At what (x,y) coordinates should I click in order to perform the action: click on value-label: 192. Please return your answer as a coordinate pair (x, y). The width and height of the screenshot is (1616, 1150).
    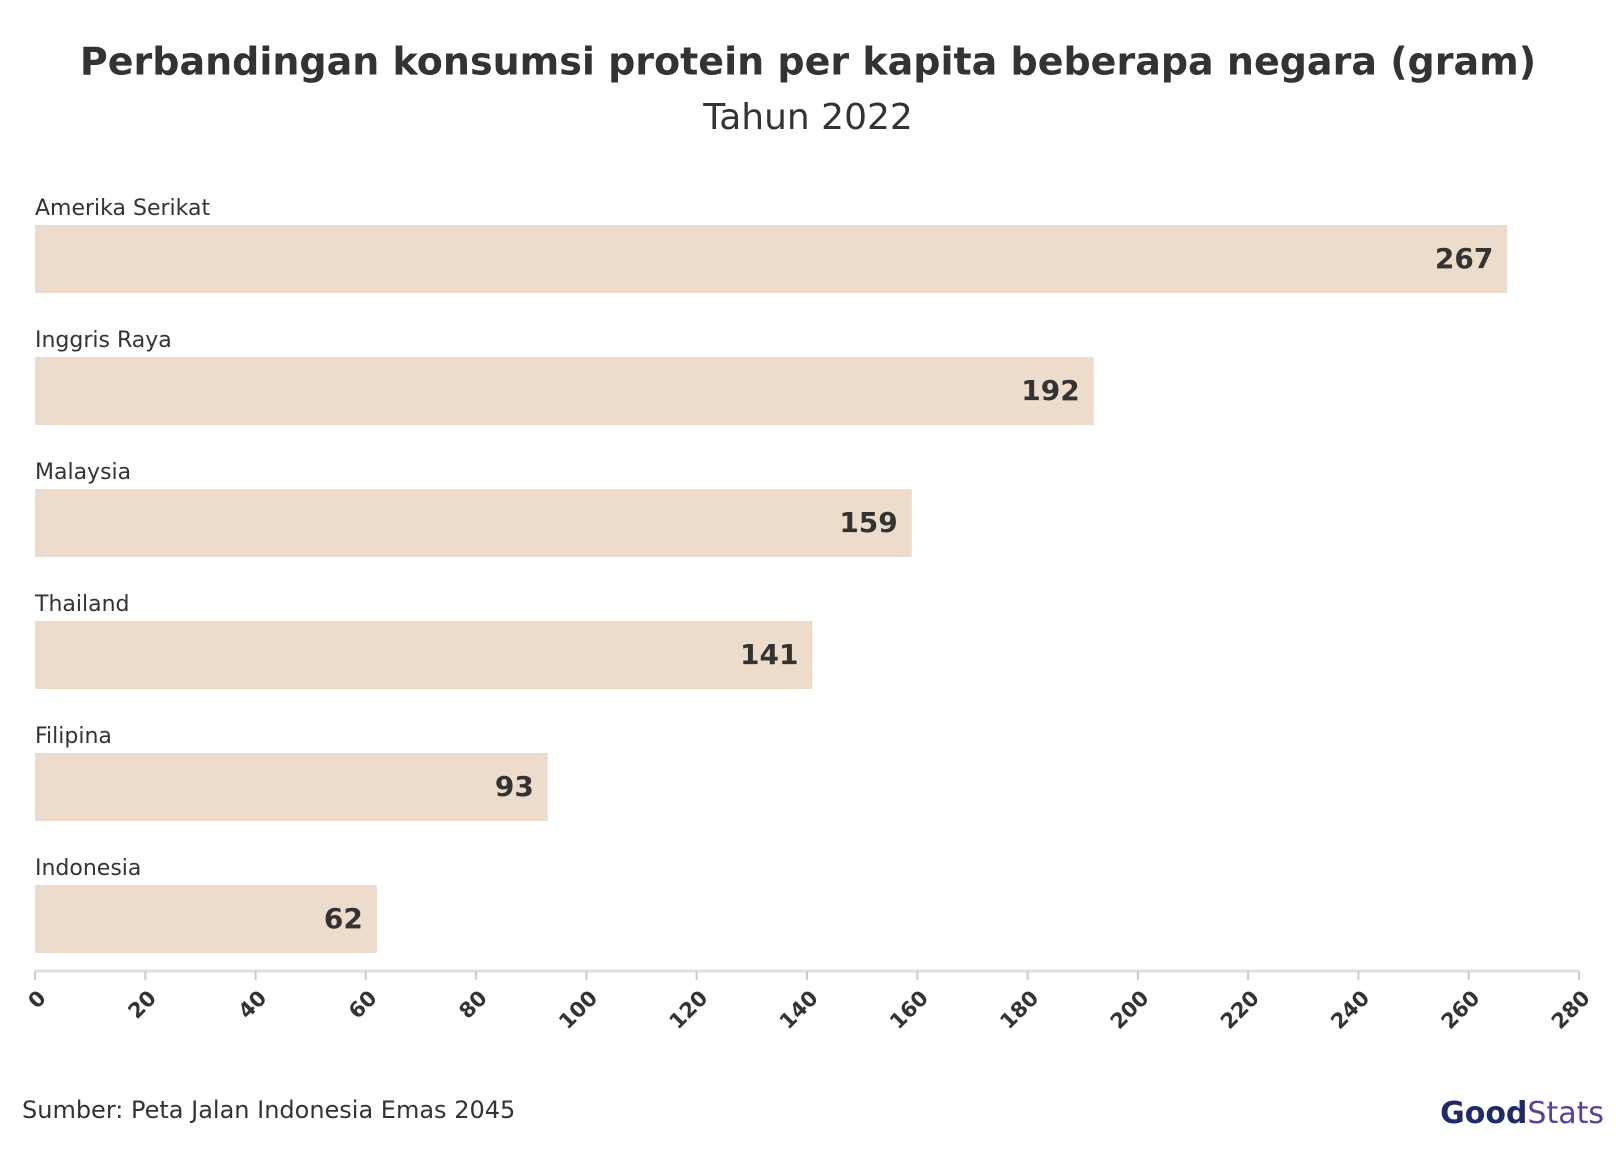
    Looking at the image, I should click on (1050, 390).